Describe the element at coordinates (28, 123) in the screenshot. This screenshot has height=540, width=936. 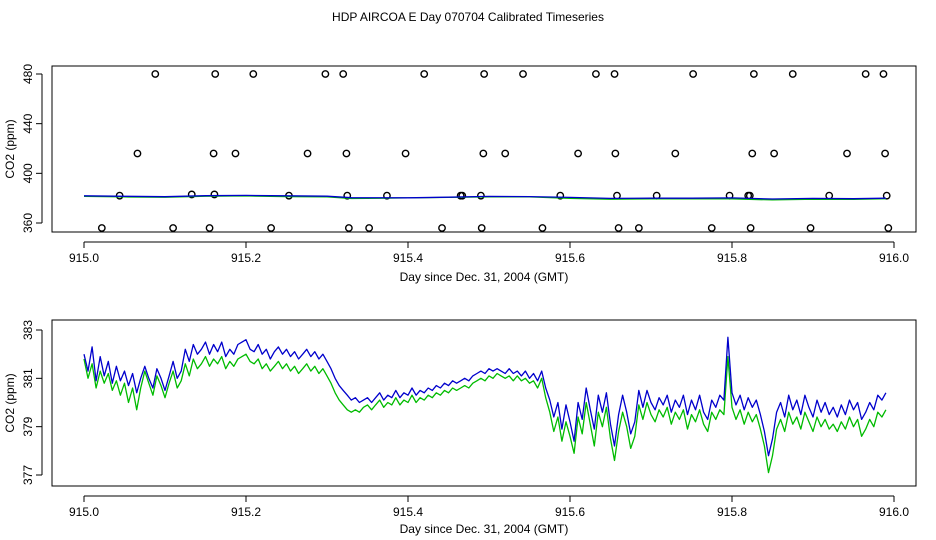
I see `y-tick-label: 440` at that location.